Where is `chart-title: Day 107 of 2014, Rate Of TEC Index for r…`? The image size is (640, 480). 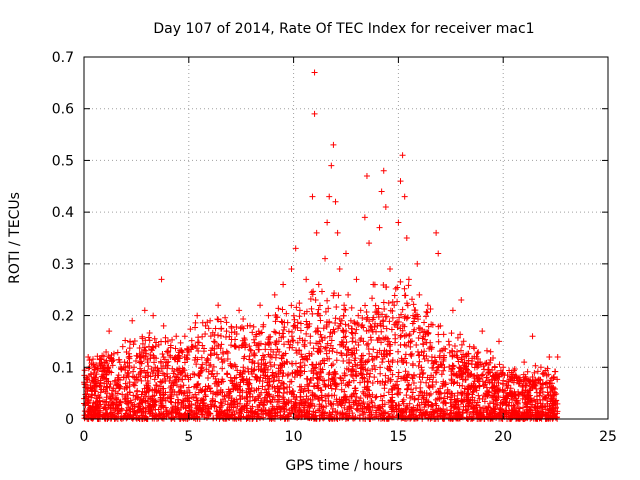 chart-title: Day 107 of 2014, Rate Of TEC Index for r… is located at coordinates (343, 29).